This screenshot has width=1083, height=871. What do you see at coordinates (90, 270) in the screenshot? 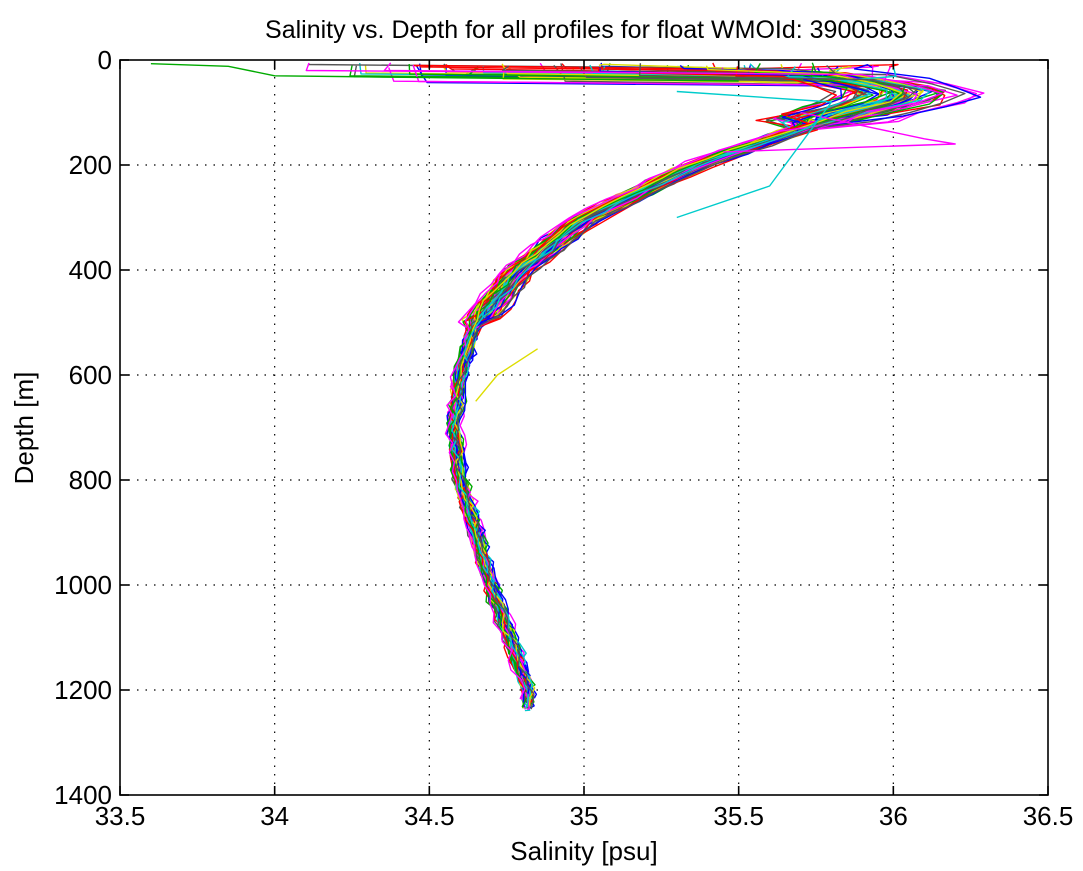
I see `y-tick-label: 400` at bounding box center [90, 270].